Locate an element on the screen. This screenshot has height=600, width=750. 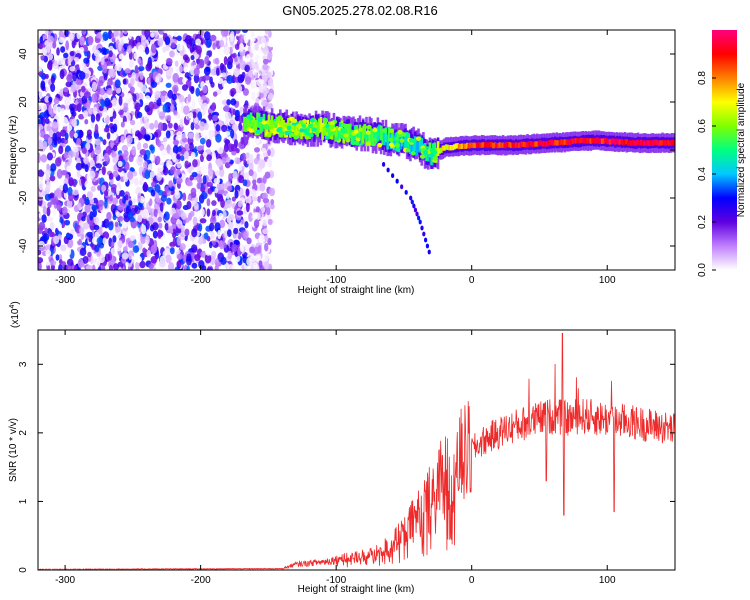
spectrogram-y-tick-label: -20 is located at coordinates (23, 197).